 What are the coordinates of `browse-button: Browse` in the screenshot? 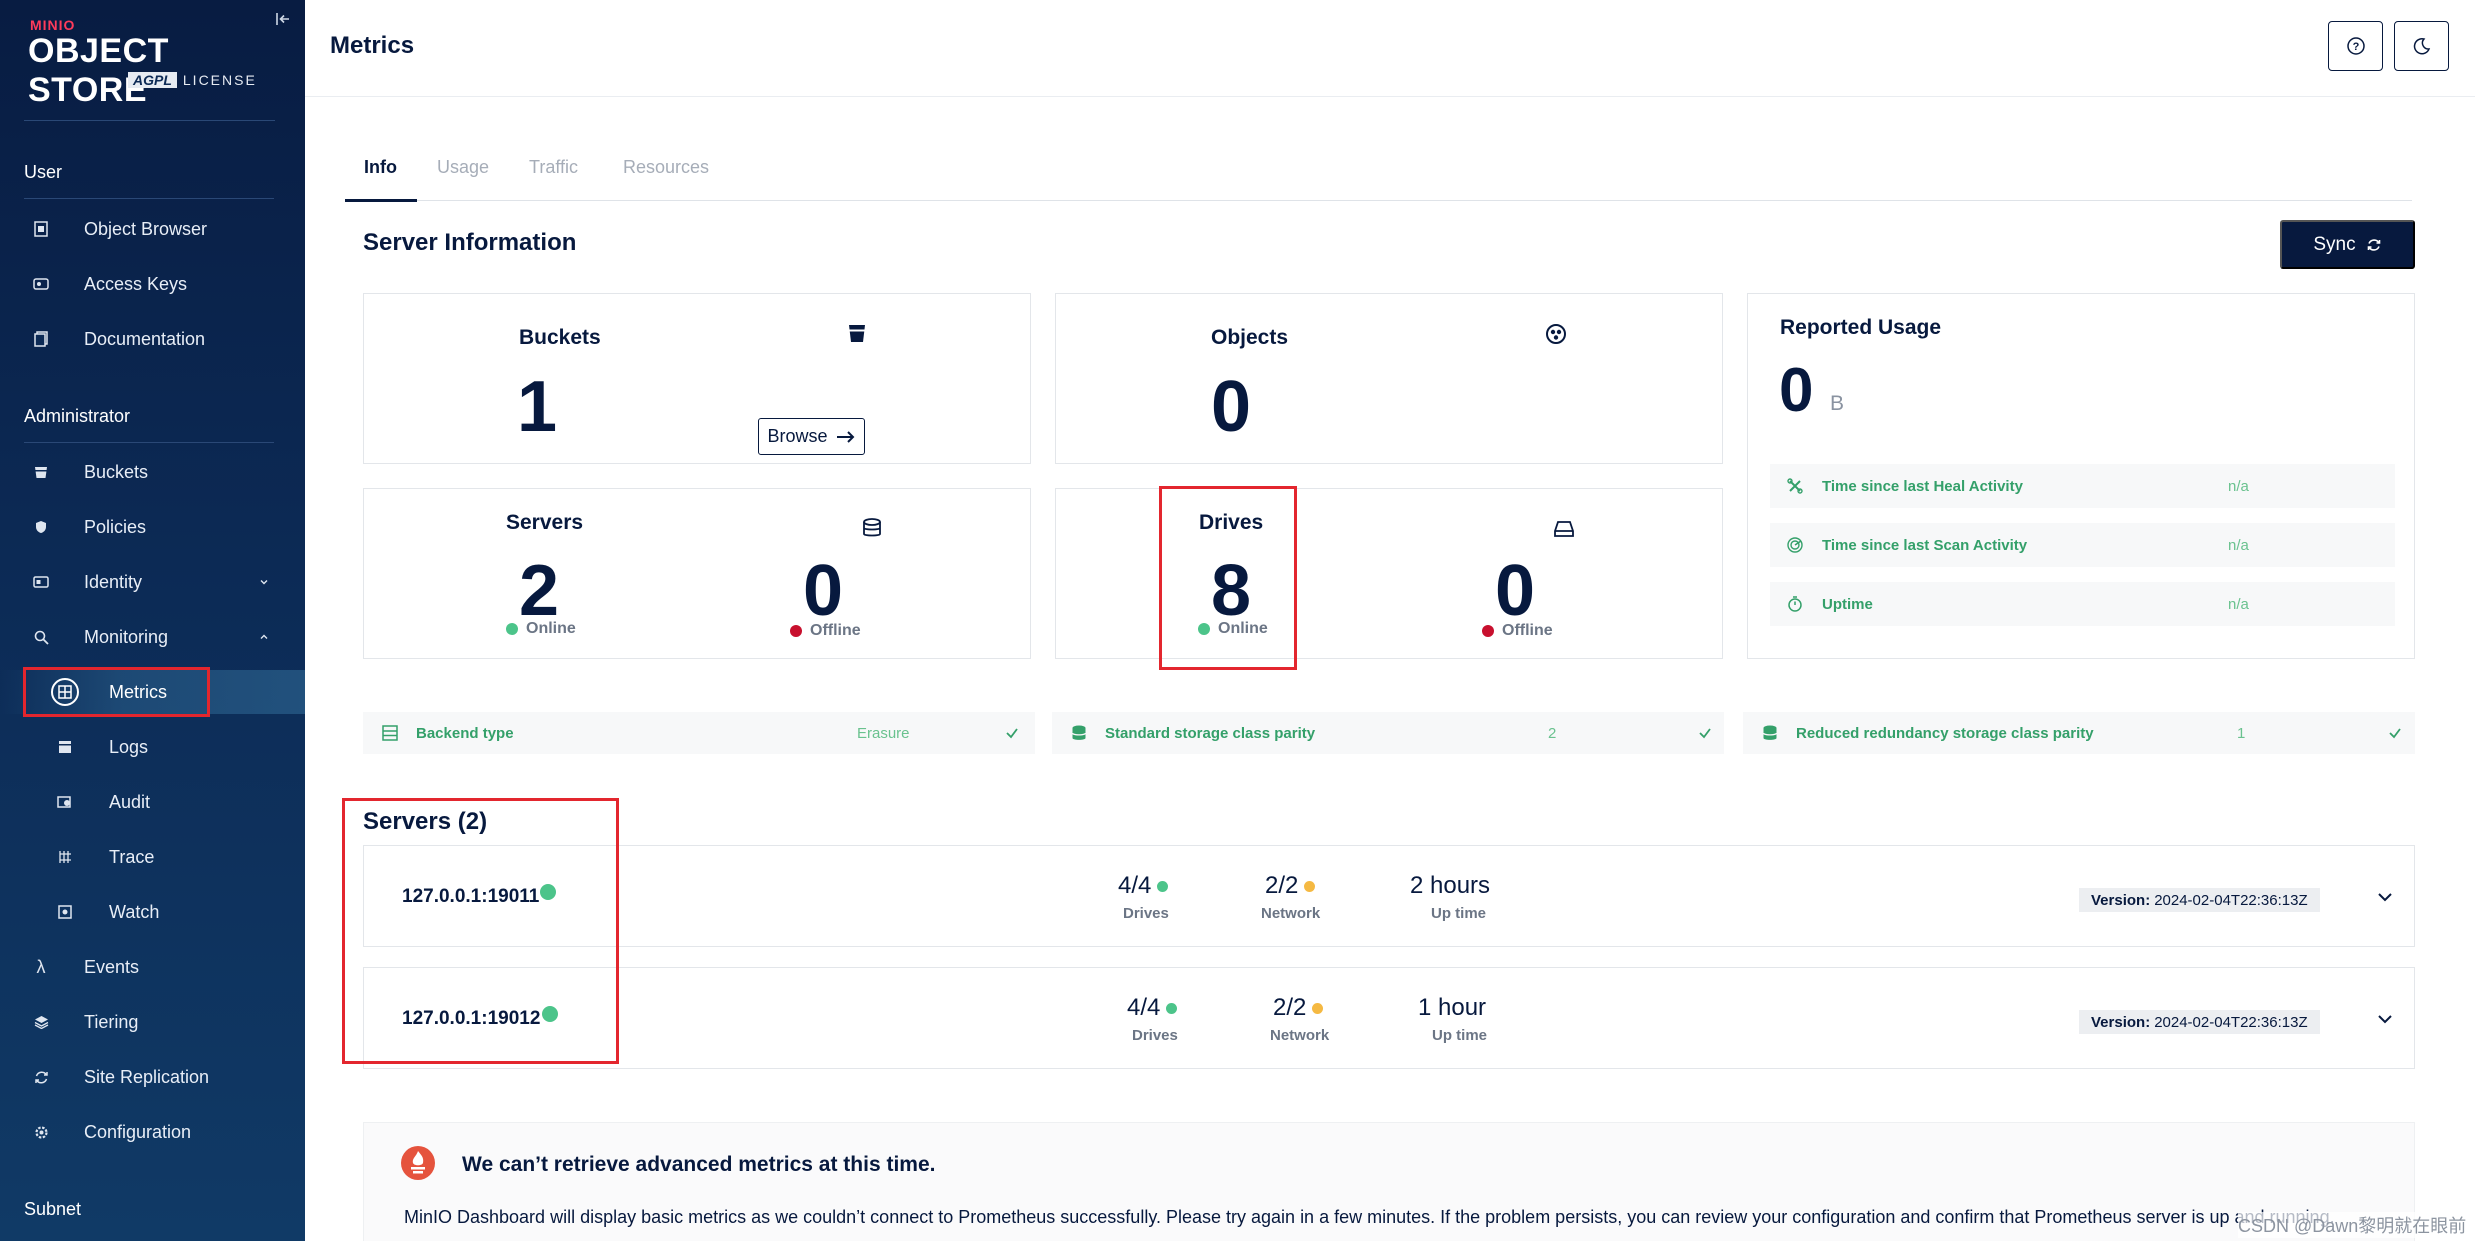 It's located at (811, 436).